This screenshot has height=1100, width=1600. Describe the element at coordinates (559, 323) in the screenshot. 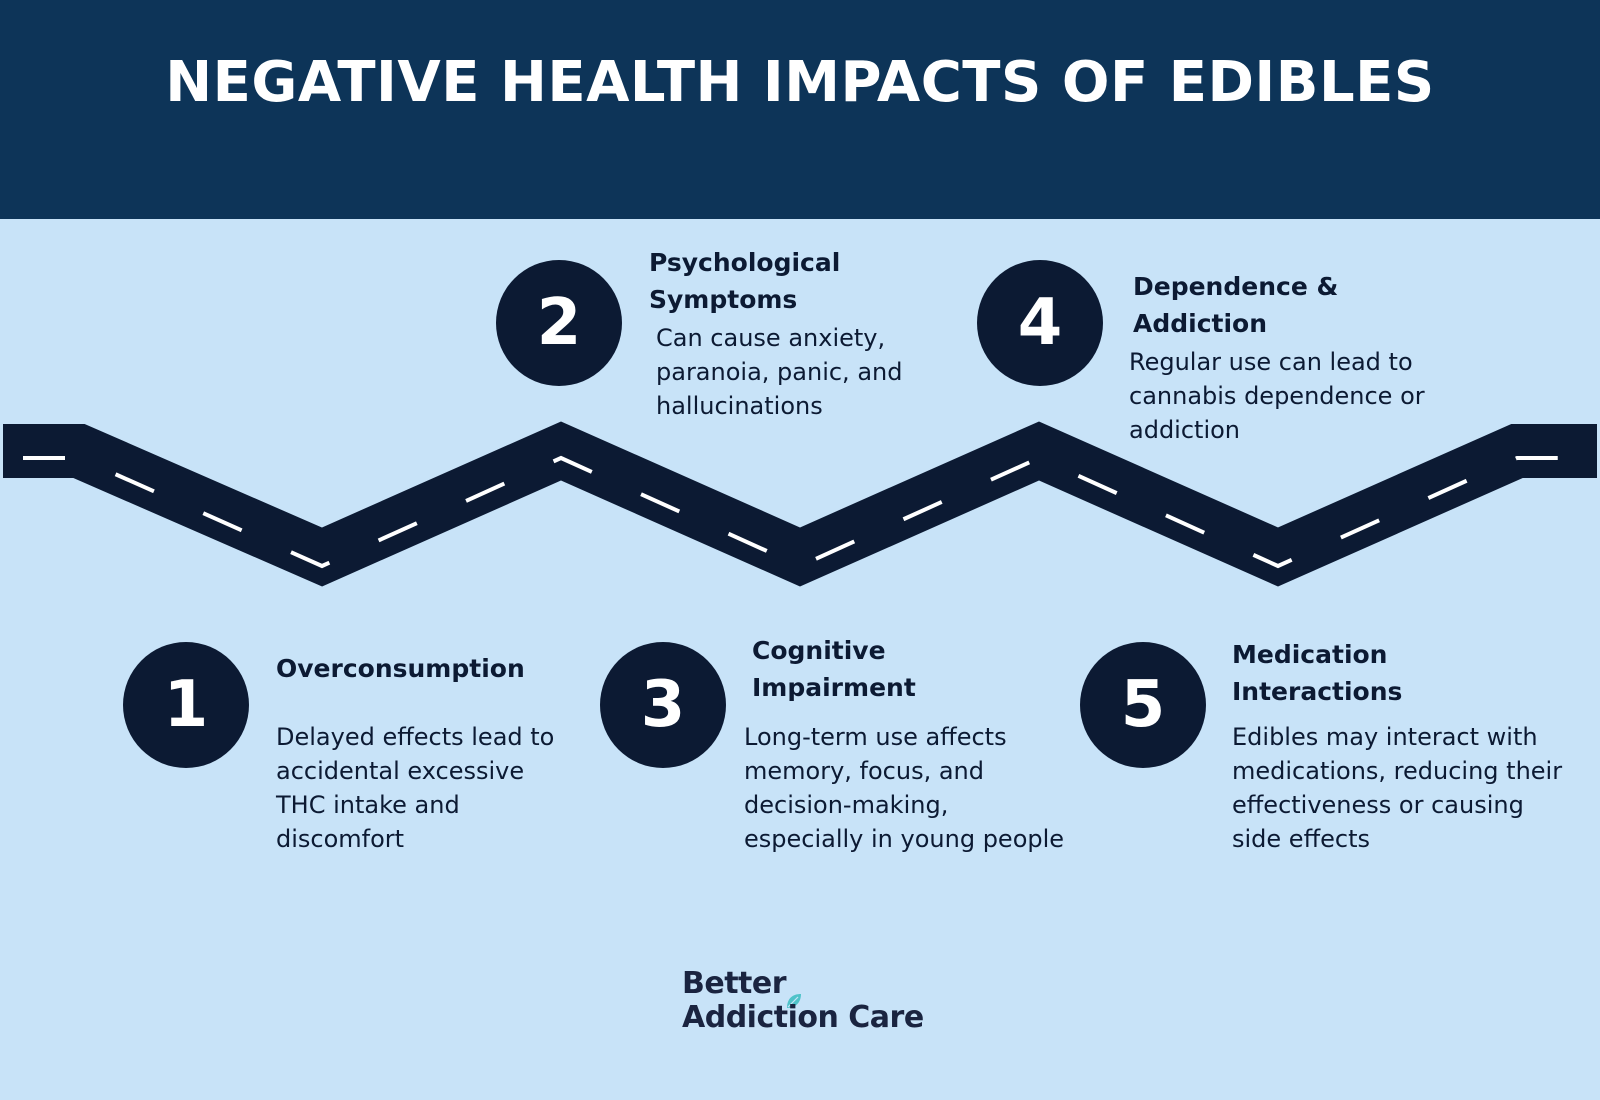

I see `step-2-number-circle: 2` at that location.